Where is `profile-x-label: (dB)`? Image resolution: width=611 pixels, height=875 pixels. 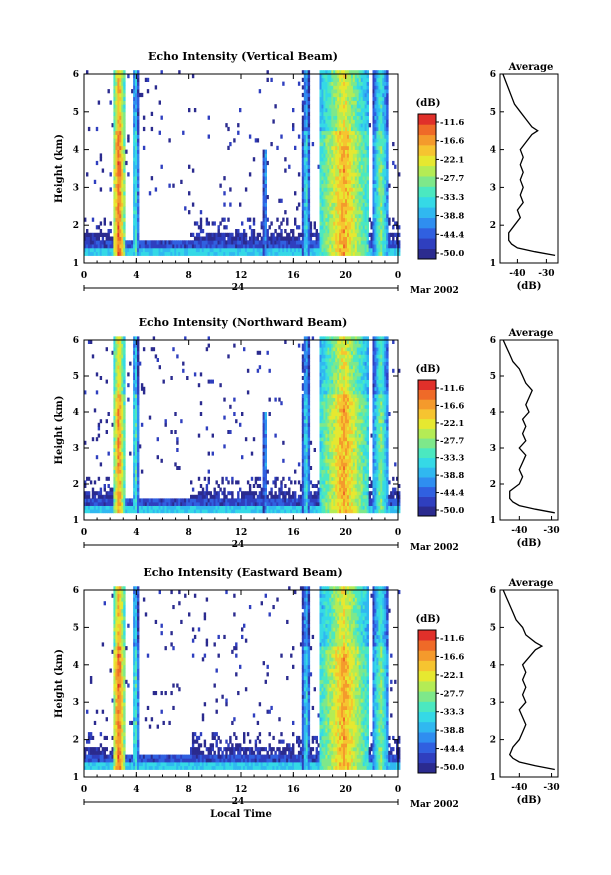
profile-x-label: (dB) is located at coordinates (529, 286).